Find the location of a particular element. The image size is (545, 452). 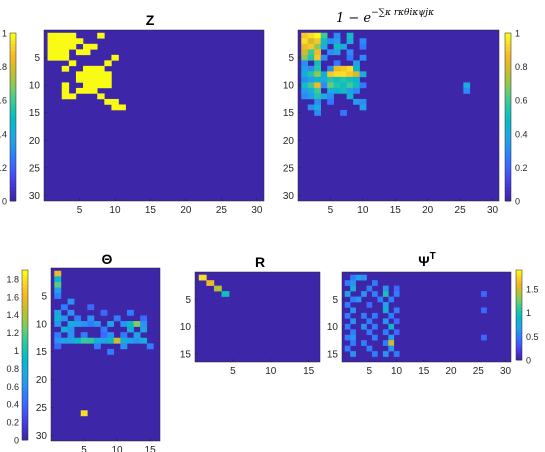

colorbar: 0 0.5 1 1.5 is located at coordinates (527, 317).